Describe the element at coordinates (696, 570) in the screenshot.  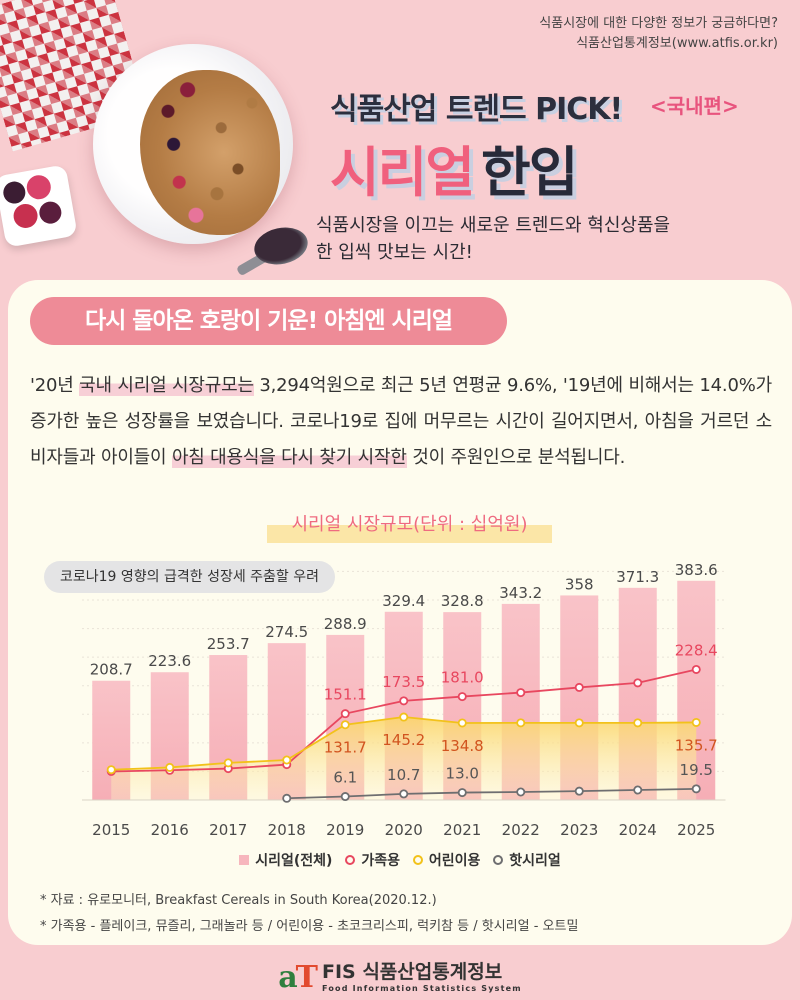
I see `label-total-2025: 383.6` at that location.